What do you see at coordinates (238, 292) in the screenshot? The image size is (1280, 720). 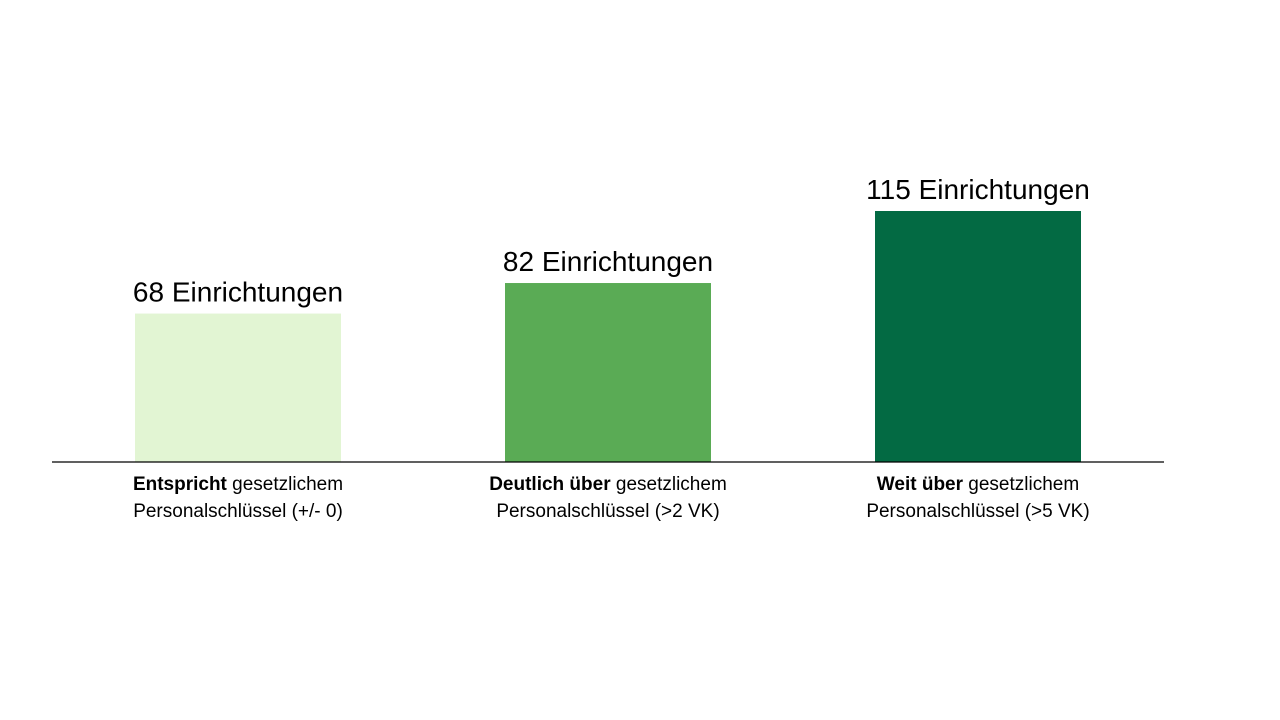 I see `data-label-1: 68 Einrichtungen` at bounding box center [238, 292].